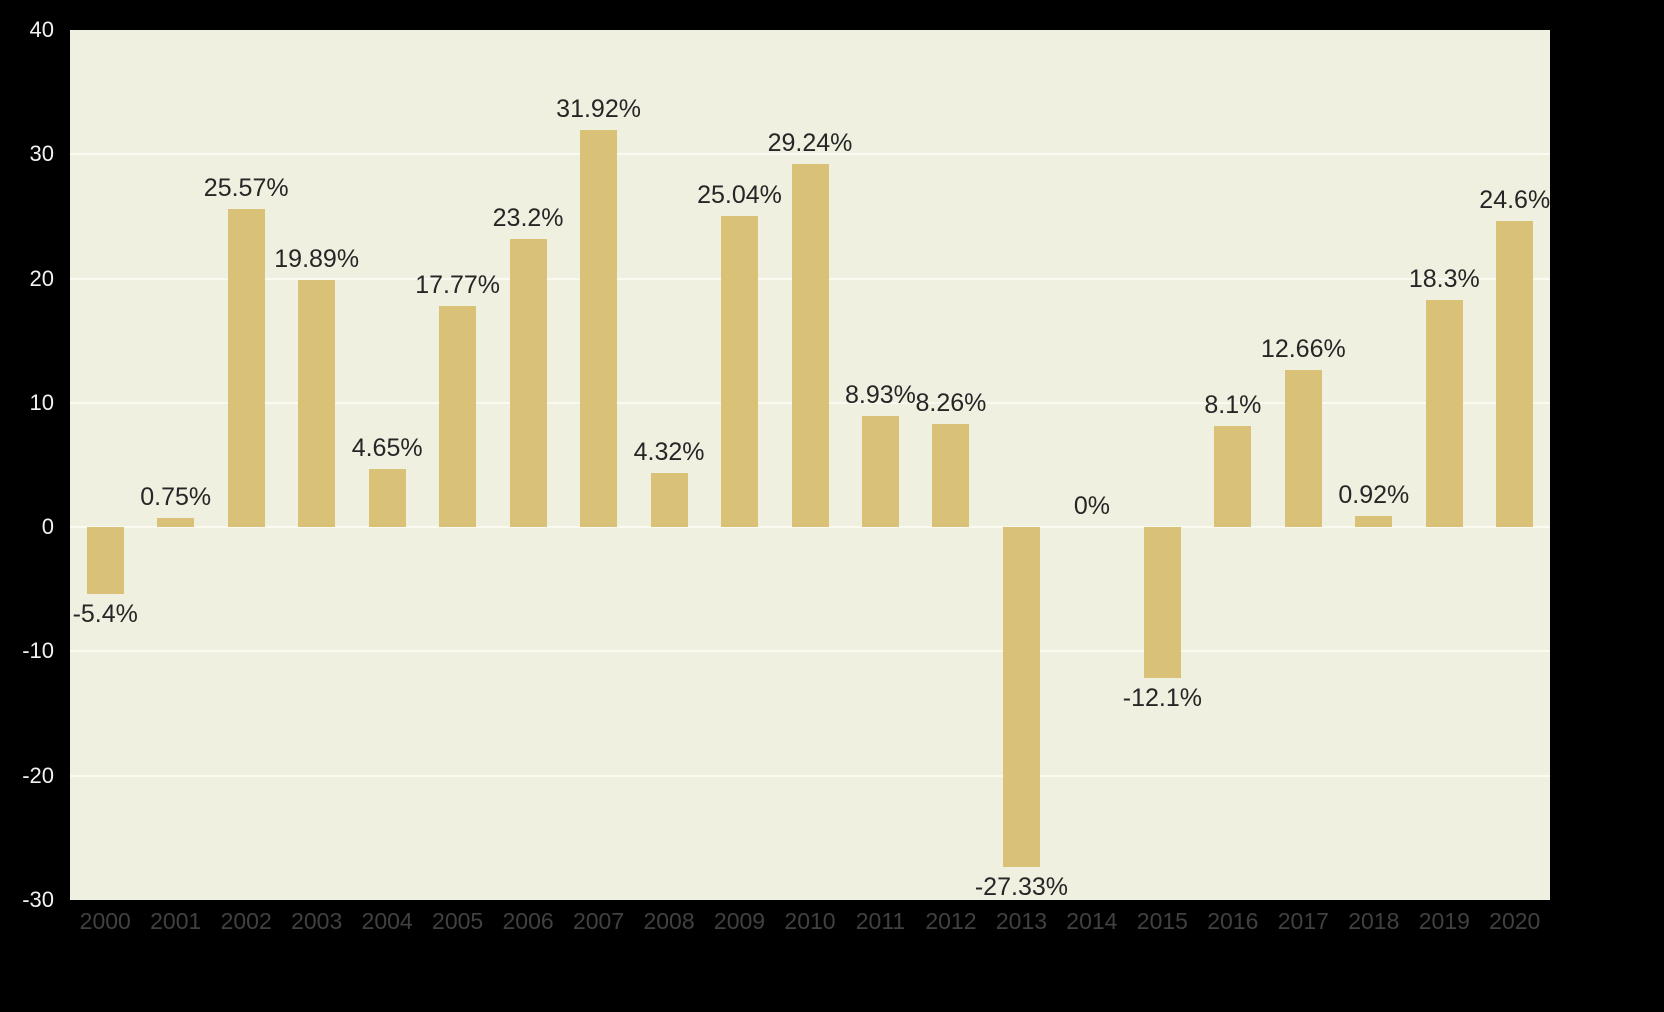  Describe the element at coordinates (810, 142) in the screenshot. I see `bar-value-label: 29.24%` at that location.